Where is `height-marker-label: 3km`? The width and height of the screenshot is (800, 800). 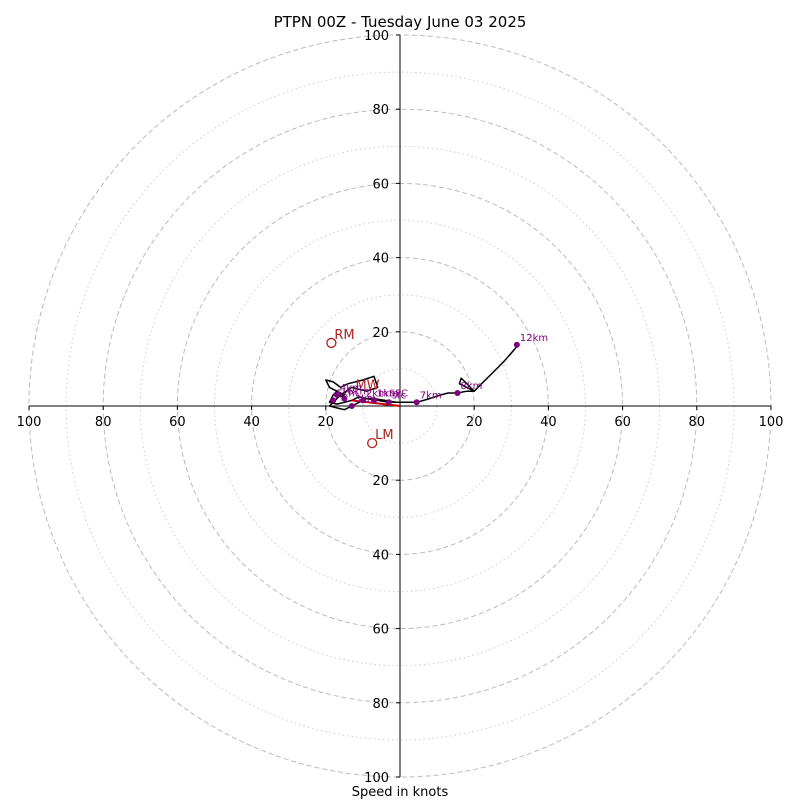 height-marker-label: 3km is located at coordinates (366, 399).